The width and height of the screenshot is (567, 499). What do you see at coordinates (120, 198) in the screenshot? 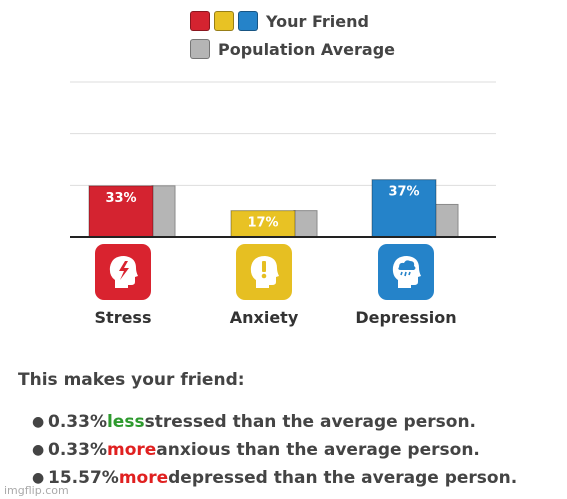
I see `data-label-stress: 33%` at bounding box center [120, 198].